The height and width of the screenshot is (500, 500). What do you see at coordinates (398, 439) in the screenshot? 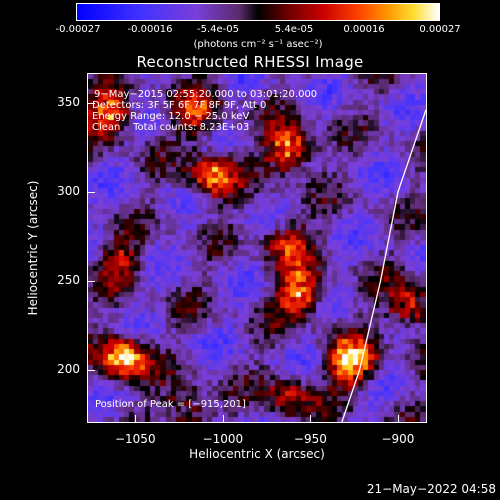
I see `x-tick-label: −900` at bounding box center [398, 439].